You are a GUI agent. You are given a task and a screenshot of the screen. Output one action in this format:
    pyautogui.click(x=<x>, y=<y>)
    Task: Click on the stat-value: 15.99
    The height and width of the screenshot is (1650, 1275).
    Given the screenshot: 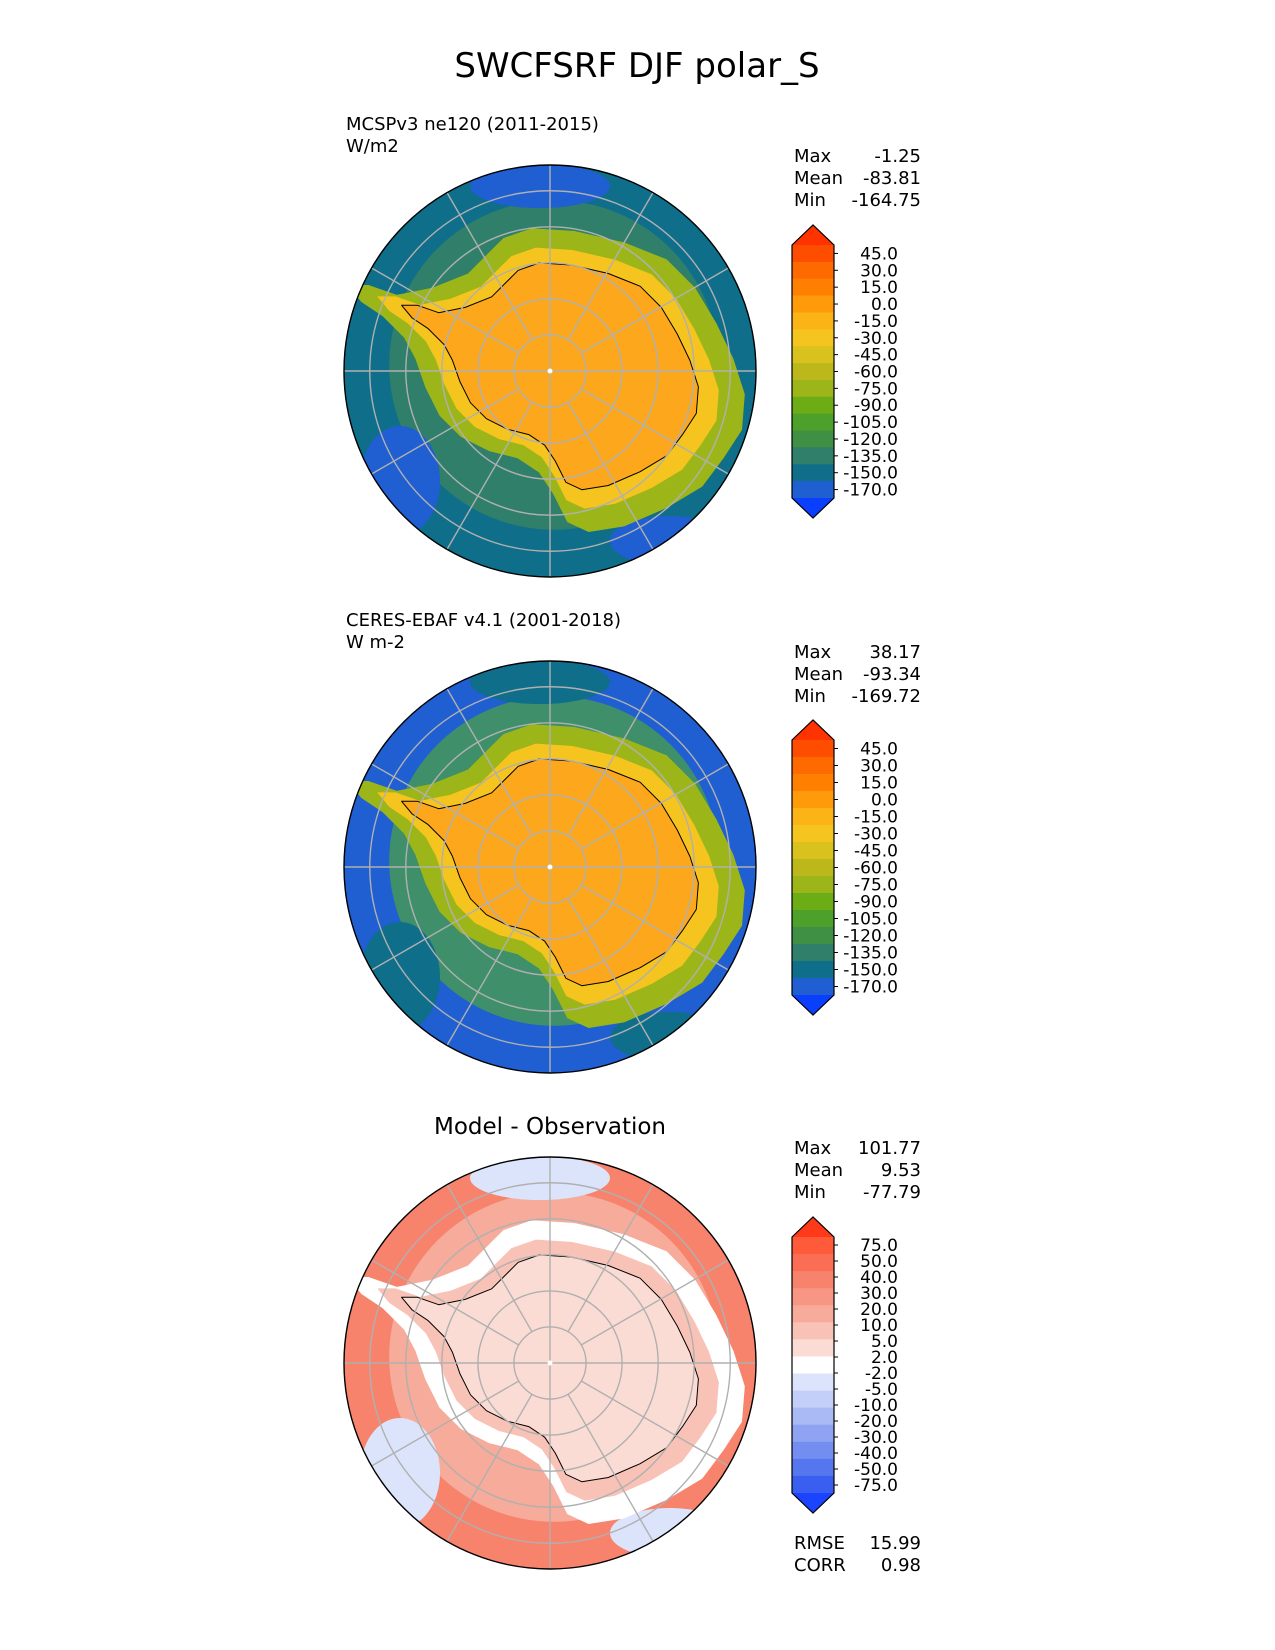 What is the action you would take?
    pyautogui.click(x=895, y=1543)
    